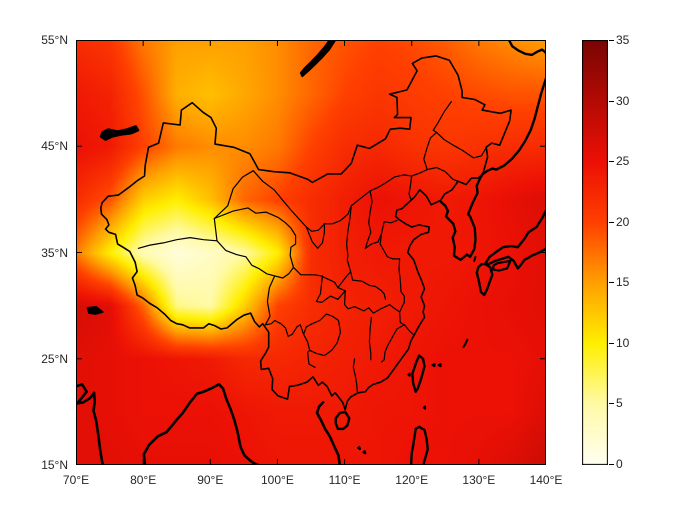  What do you see at coordinates (501, 265) in the screenshot?
I see `island-shikoku` at bounding box center [501, 265].